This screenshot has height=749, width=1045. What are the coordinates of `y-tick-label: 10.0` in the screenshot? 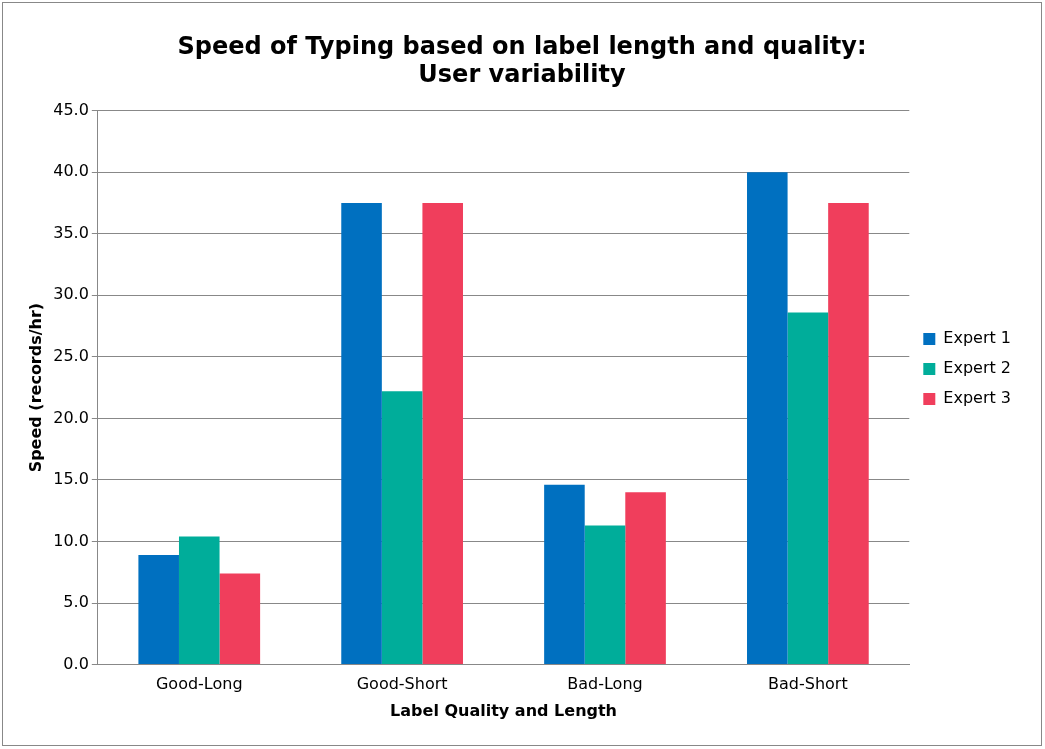 It's located at (71, 540).